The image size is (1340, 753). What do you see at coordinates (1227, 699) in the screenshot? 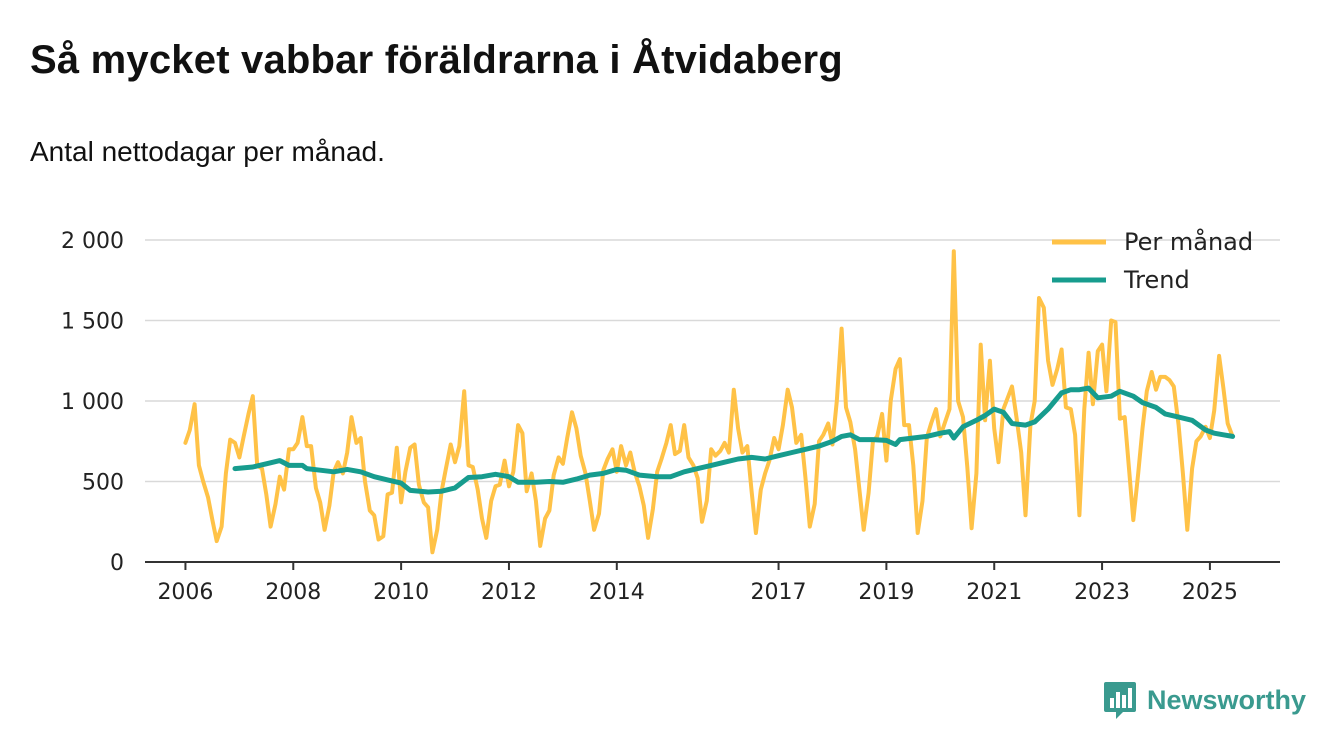
I see `brand-name: Newsworthy` at bounding box center [1227, 699].